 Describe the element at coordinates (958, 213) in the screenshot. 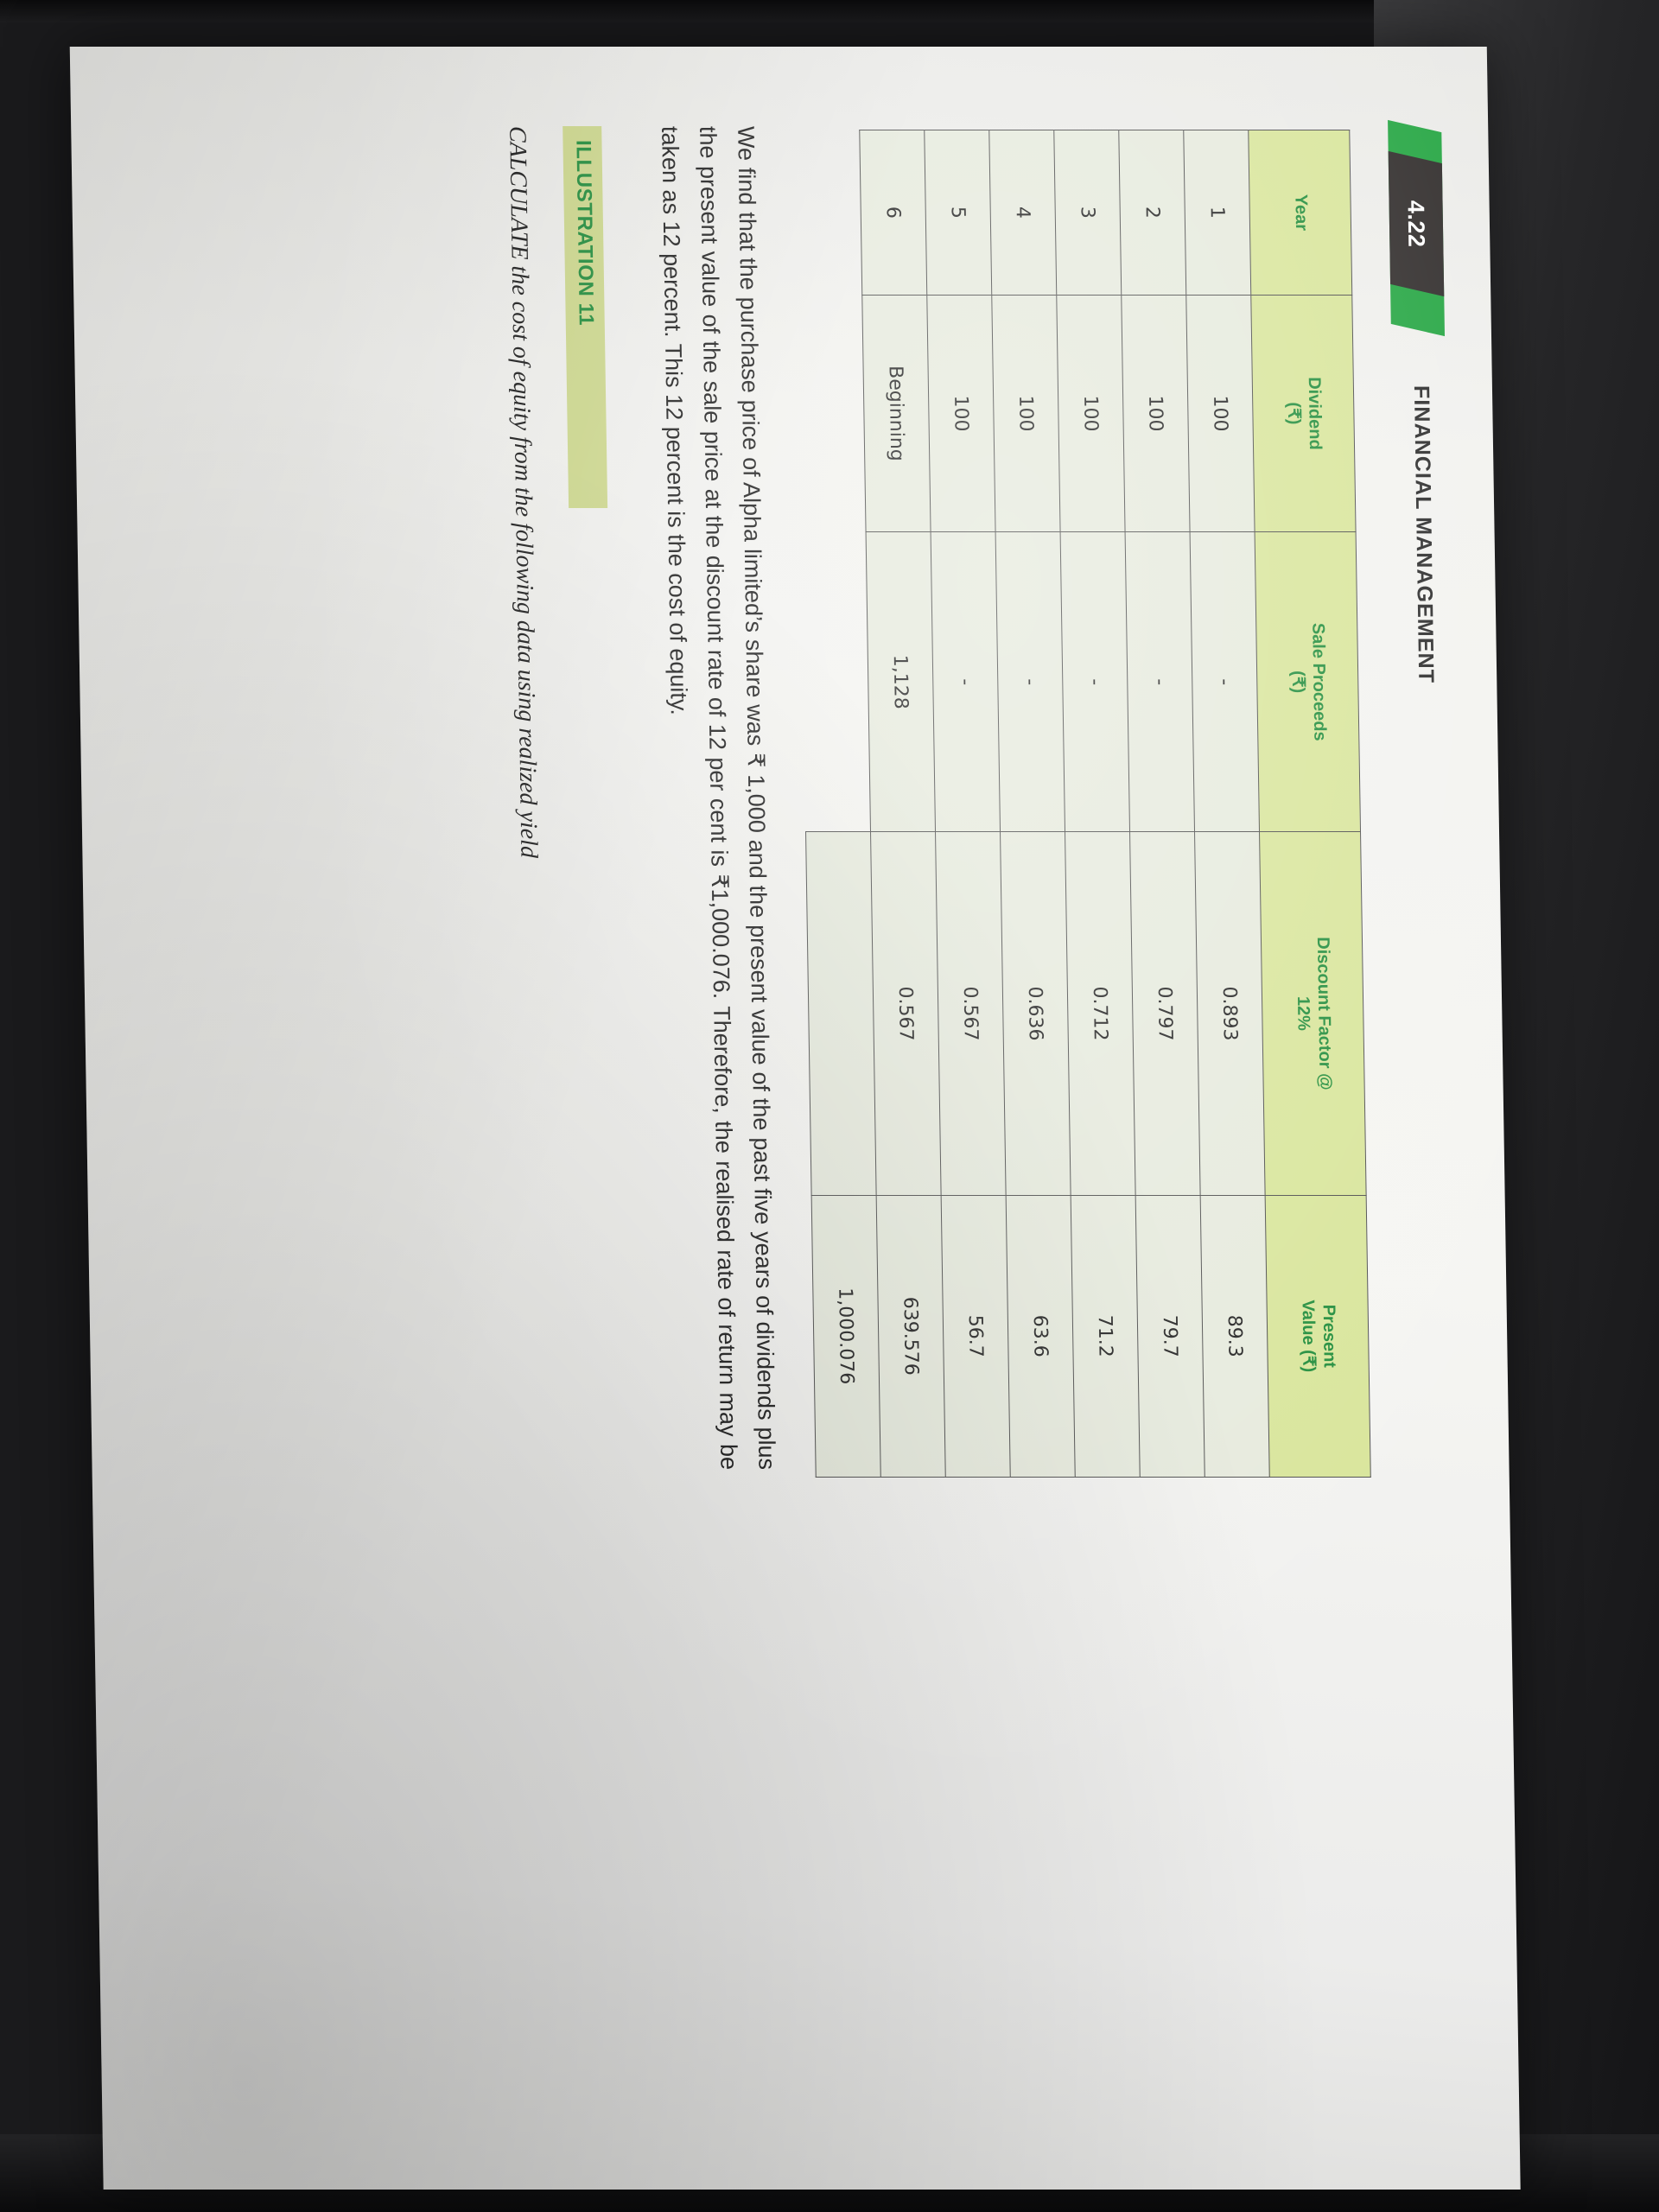

I see `cell-year: 5` at that location.